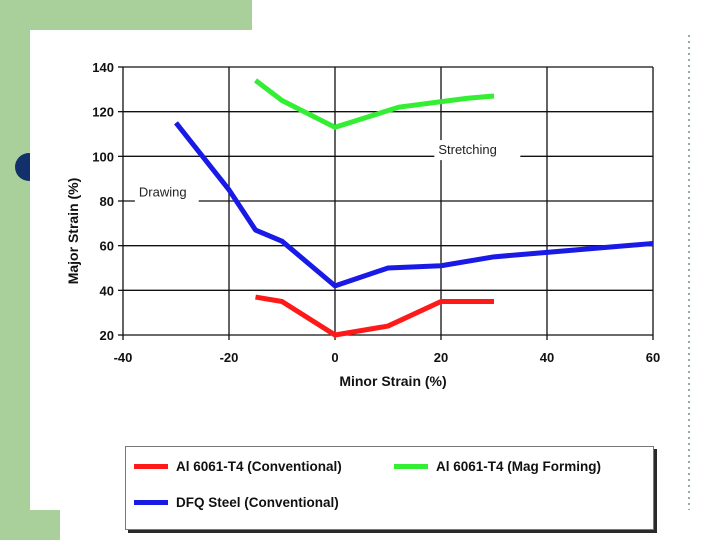  What do you see at coordinates (103, 67) in the screenshot?
I see `y-tick-label: 140` at bounding box center [103, 67].